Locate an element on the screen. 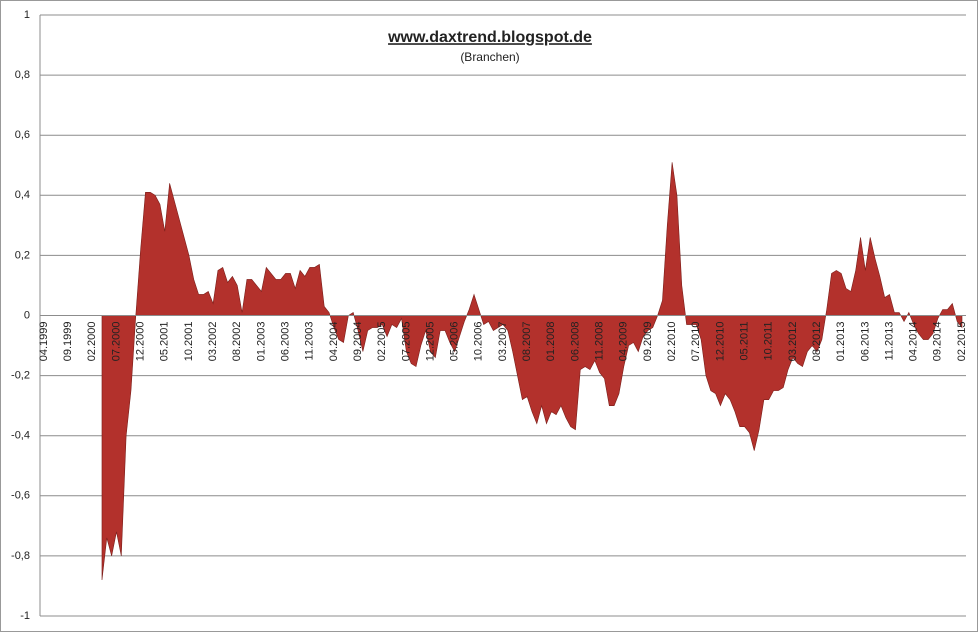  y-tick-label: -0,8 is located at coordinates (20, 556).